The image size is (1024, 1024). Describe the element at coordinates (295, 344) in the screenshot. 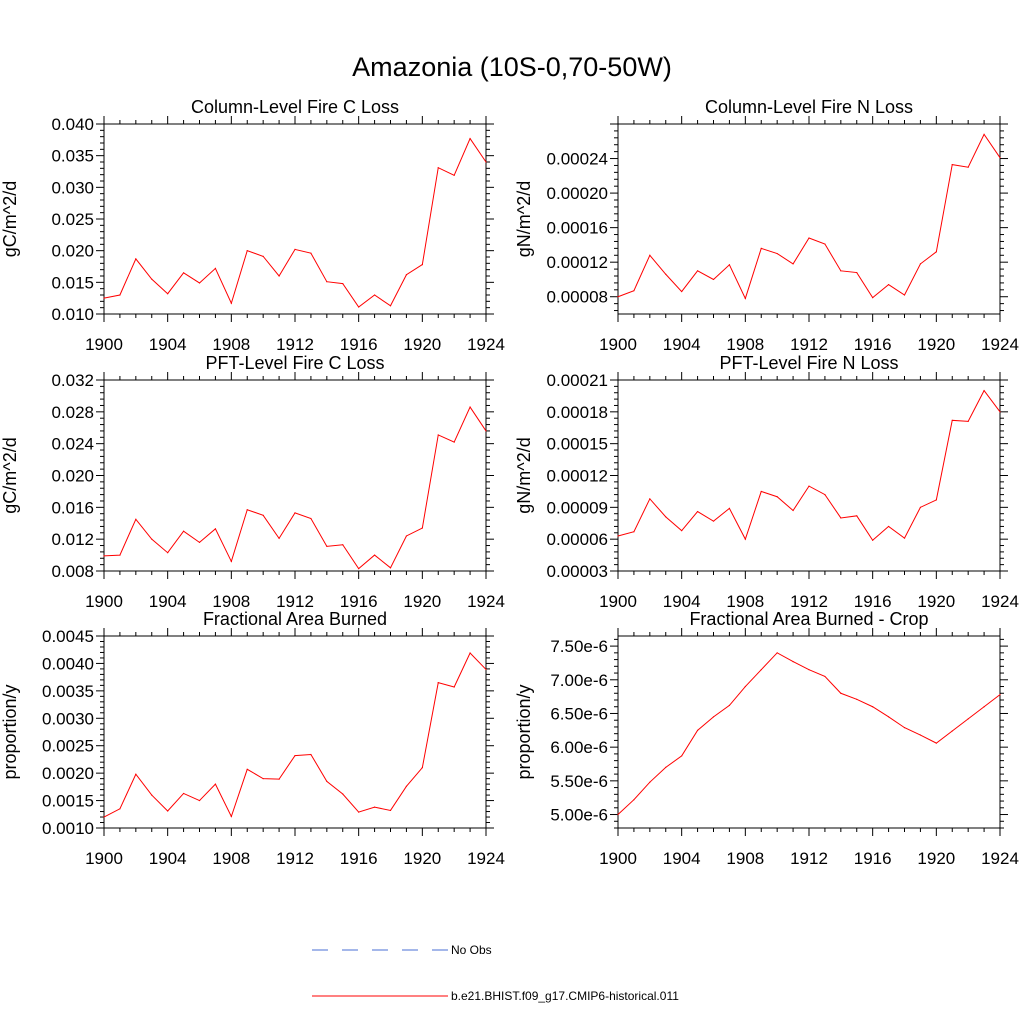

I see `x-tick-label: 1912` at that location.